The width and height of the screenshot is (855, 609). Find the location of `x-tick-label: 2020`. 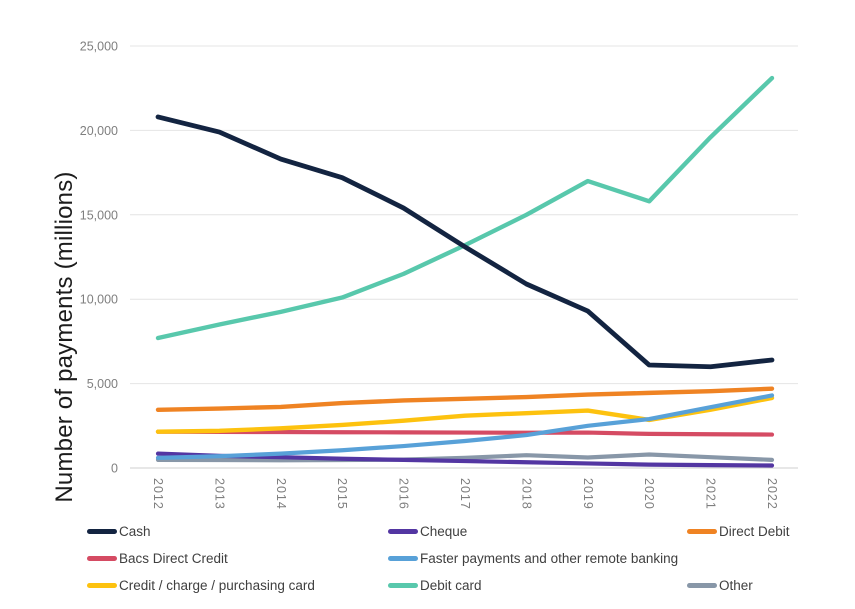

x-tick-label: 2020 is located at coordinates (649, 494).